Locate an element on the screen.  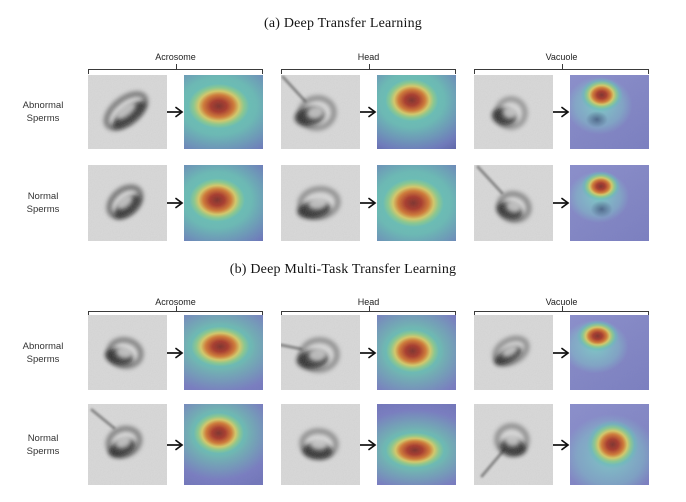
panel-b-title: (b) Deep Multi-Task Transfer Learning is located at coordinates (343, 269).